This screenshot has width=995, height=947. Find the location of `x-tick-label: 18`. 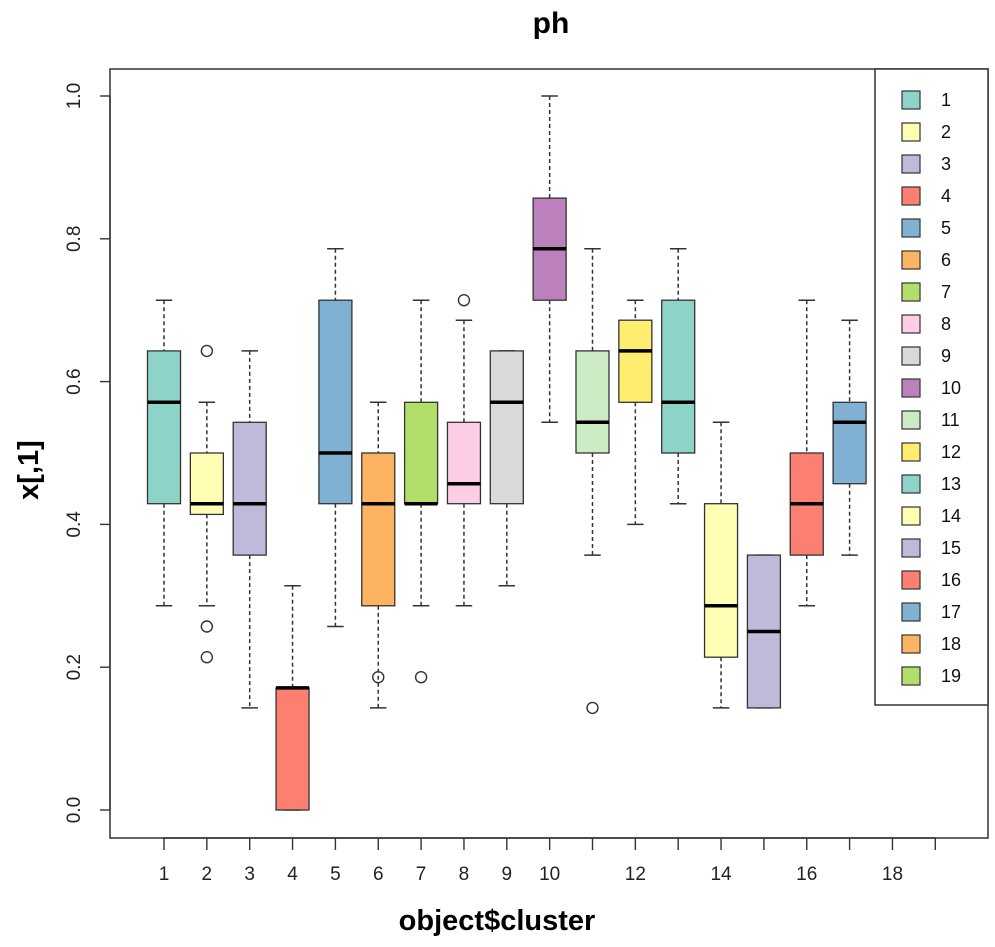

x-tick-label: 18 is located at coordinates (892, 874).